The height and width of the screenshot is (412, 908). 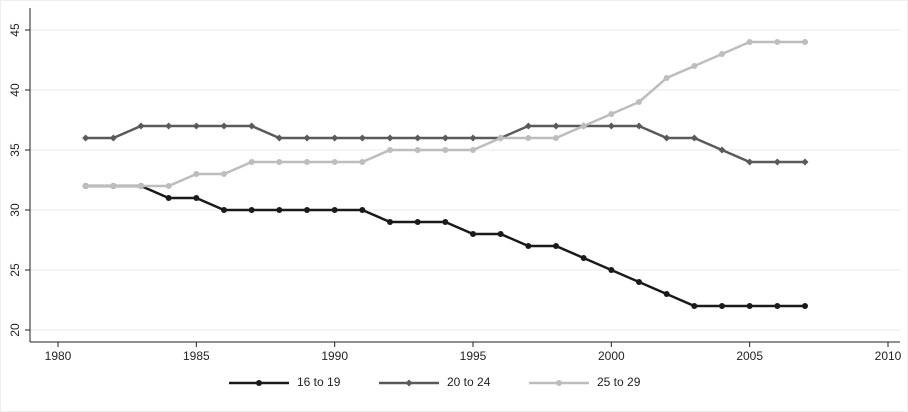 What do you see at coordinates (15, 150) in the screenshot?
I see `y-tick-label: 35` at bounding box center [15, 150].